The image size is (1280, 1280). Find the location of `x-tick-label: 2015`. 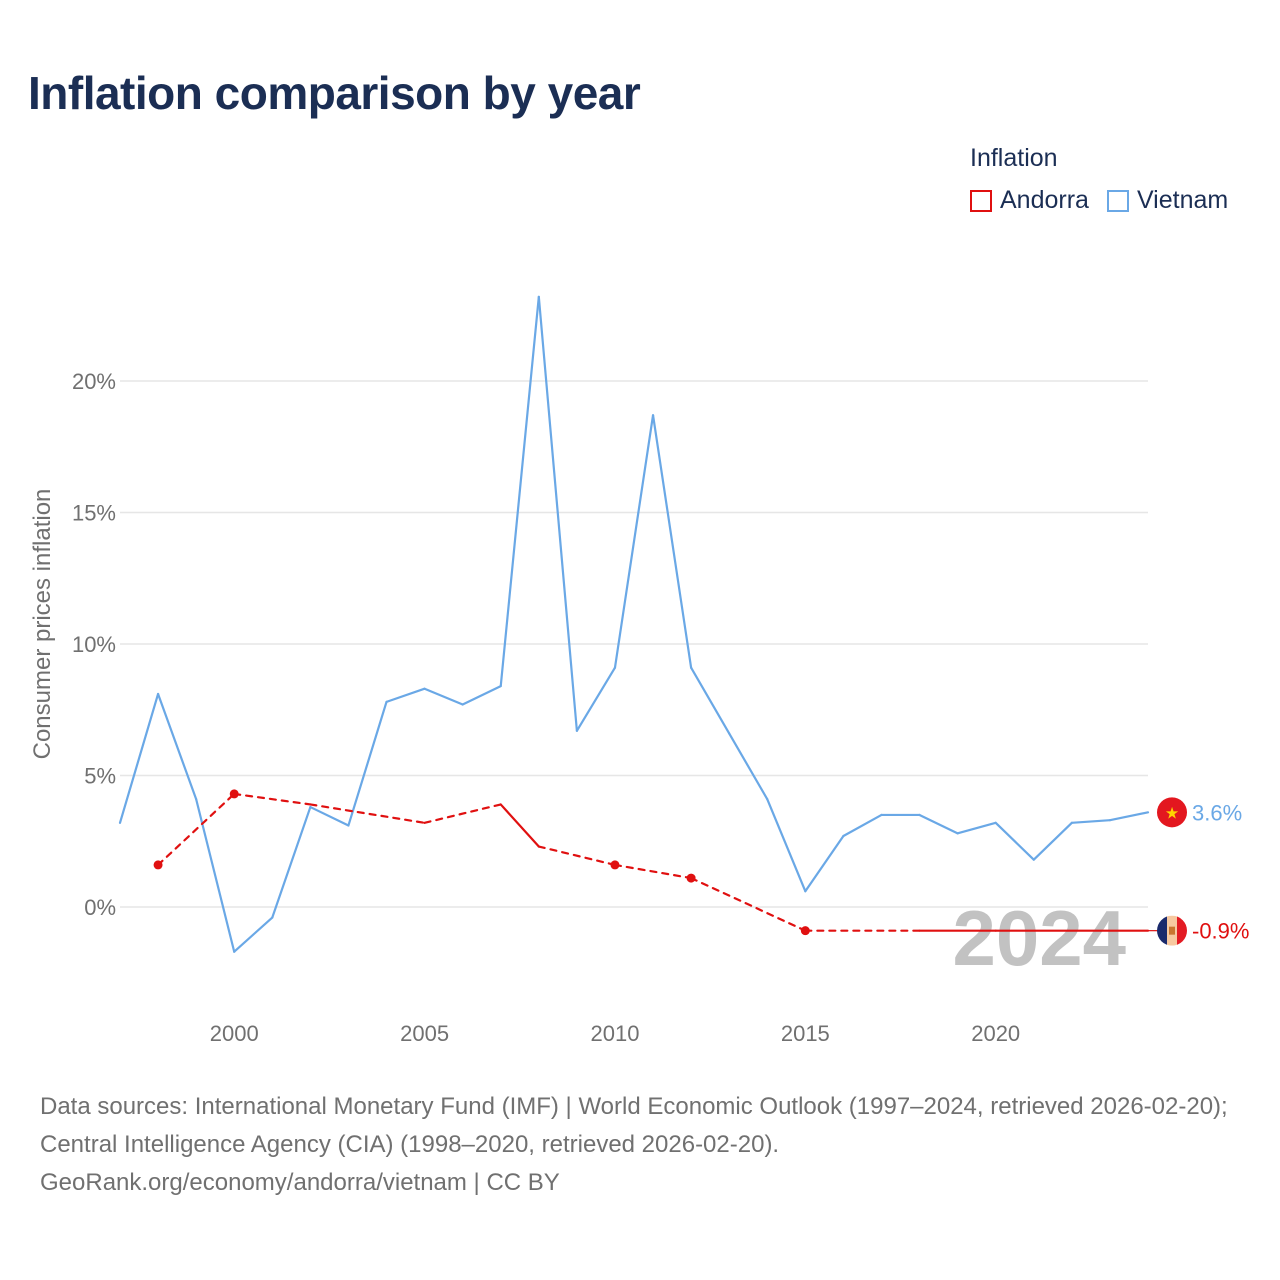

x-tick-label: 2015 is located at coordinates (805, 1033).